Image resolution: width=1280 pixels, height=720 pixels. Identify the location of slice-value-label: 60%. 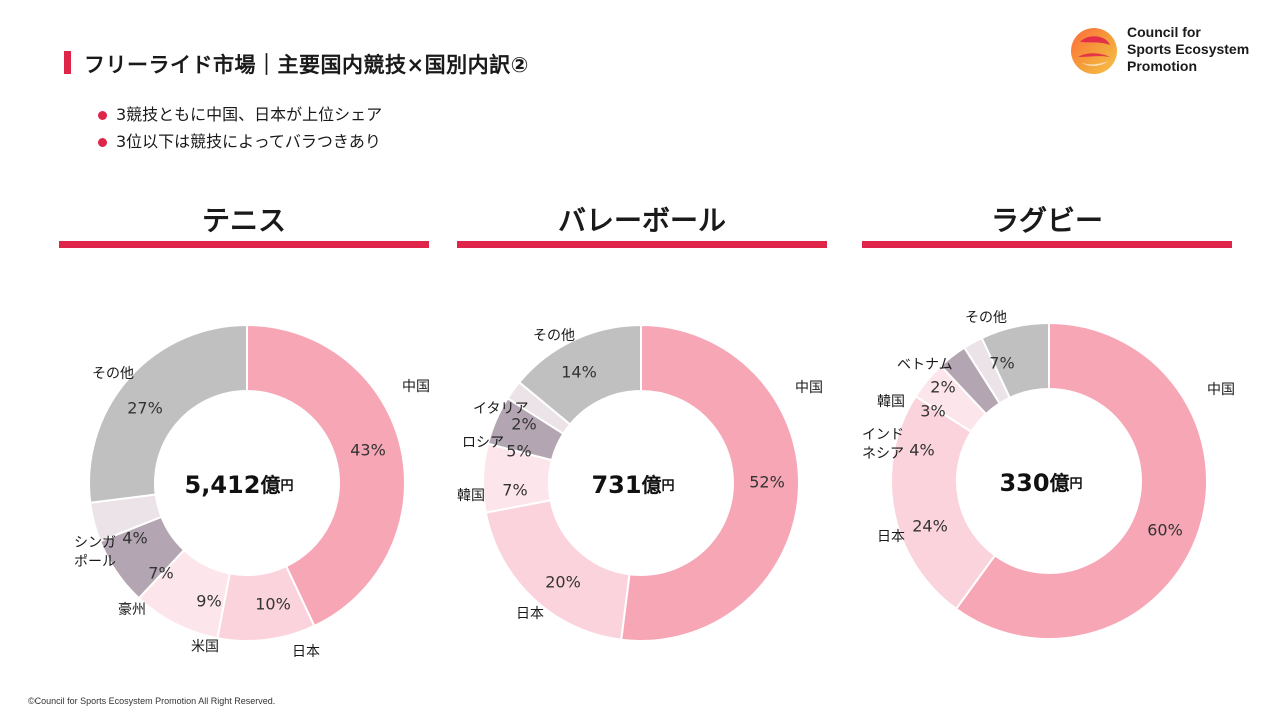
(1165, 530).